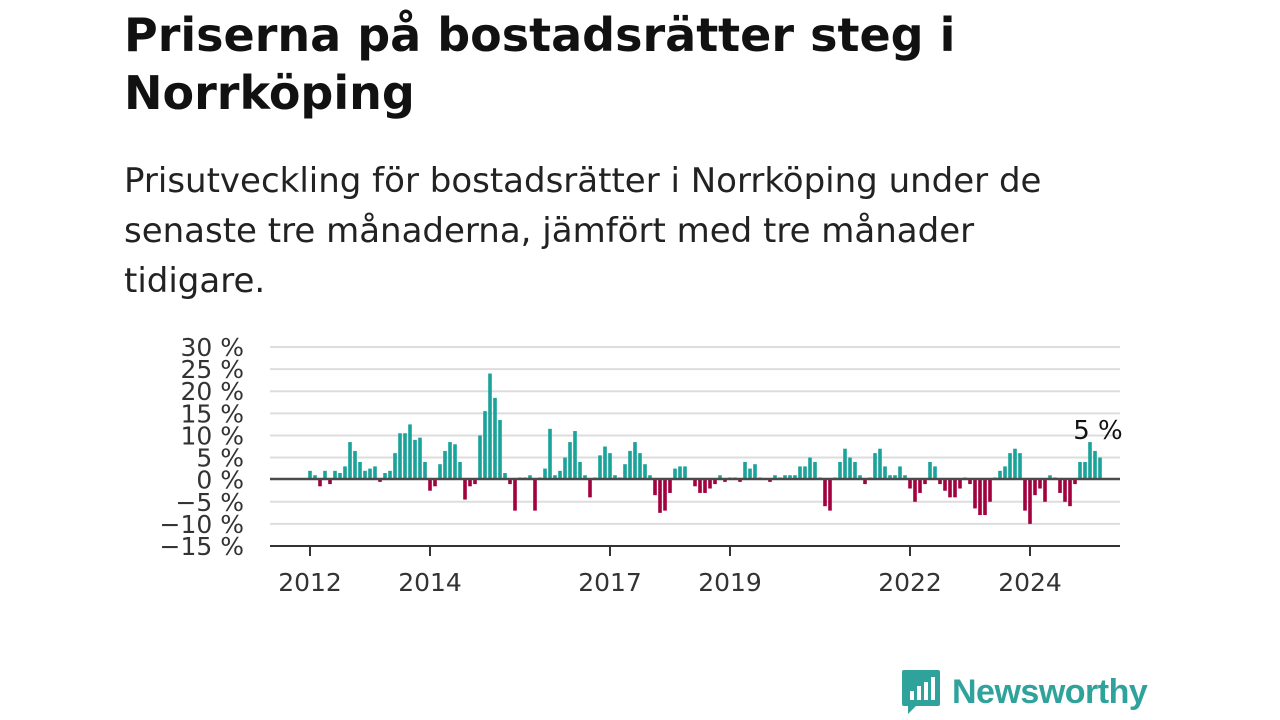  I want to click on y-tick-label: −15 %, so click(202, 546).